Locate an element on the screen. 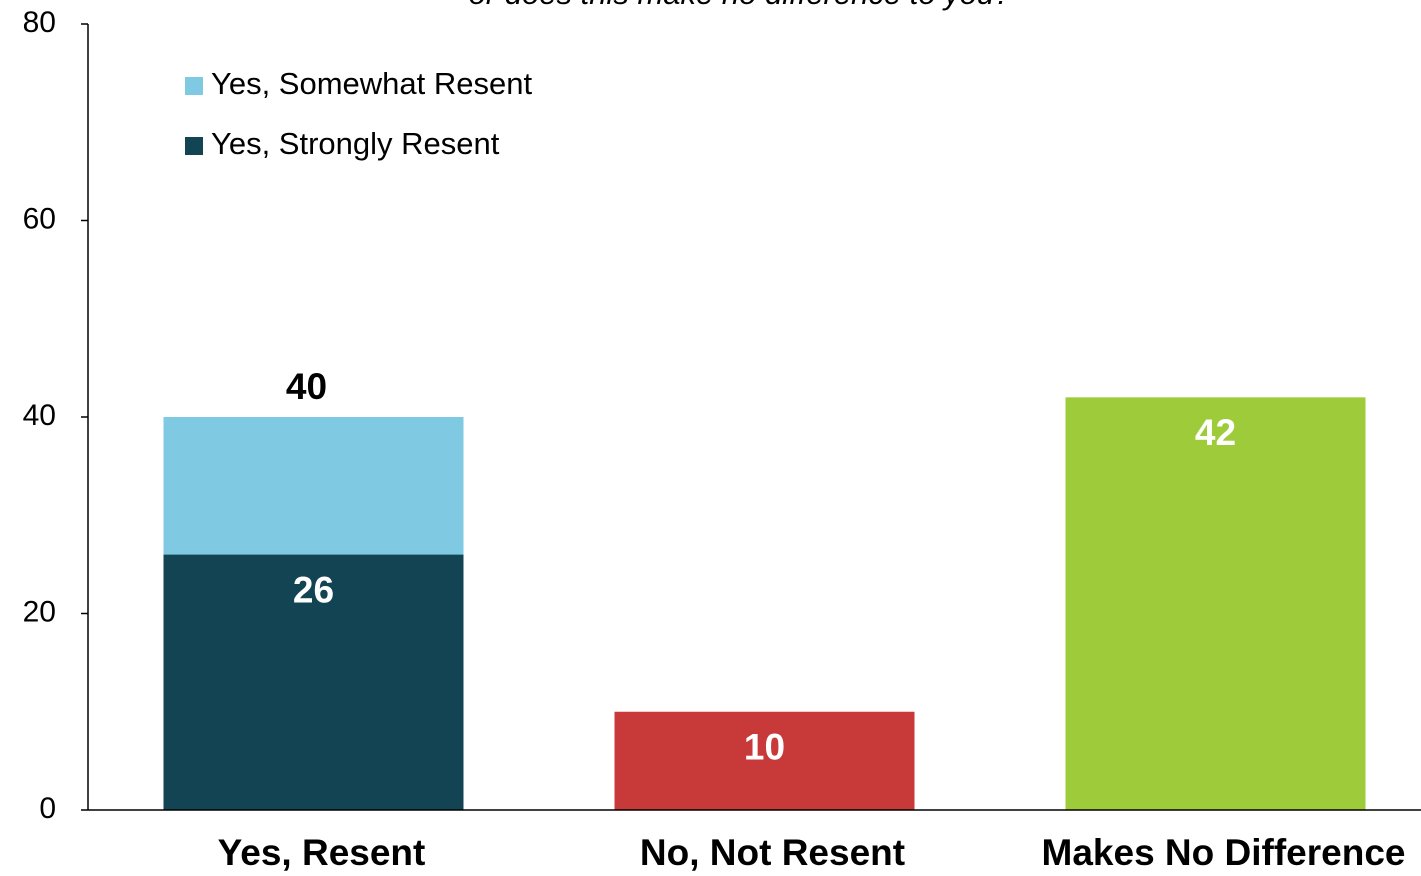  y-tick-label: 40 is located at coordinates (39, 415).